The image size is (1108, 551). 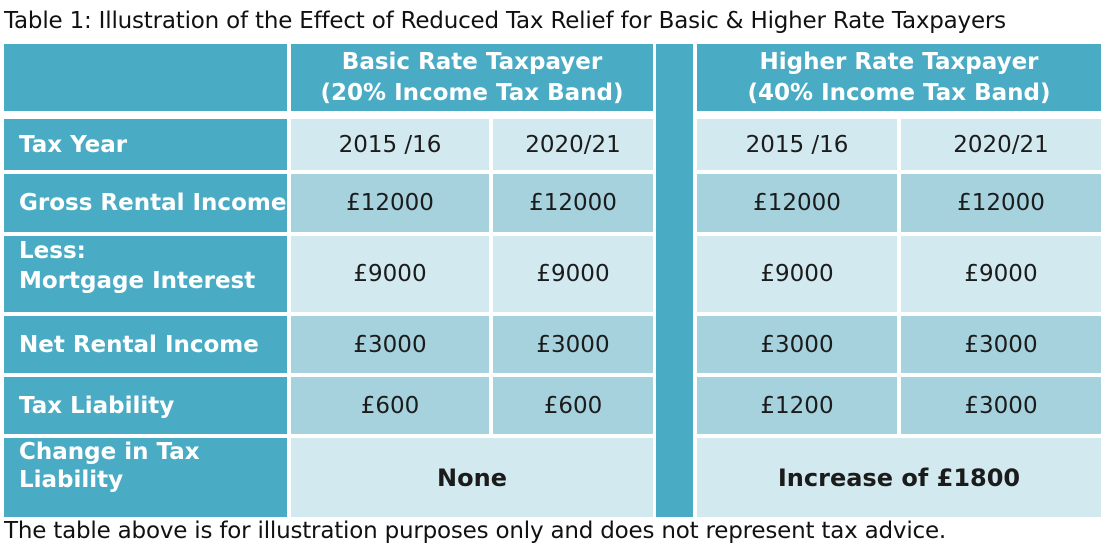 I want to click on row-label-line: Less:, so click(x=52, y=251).